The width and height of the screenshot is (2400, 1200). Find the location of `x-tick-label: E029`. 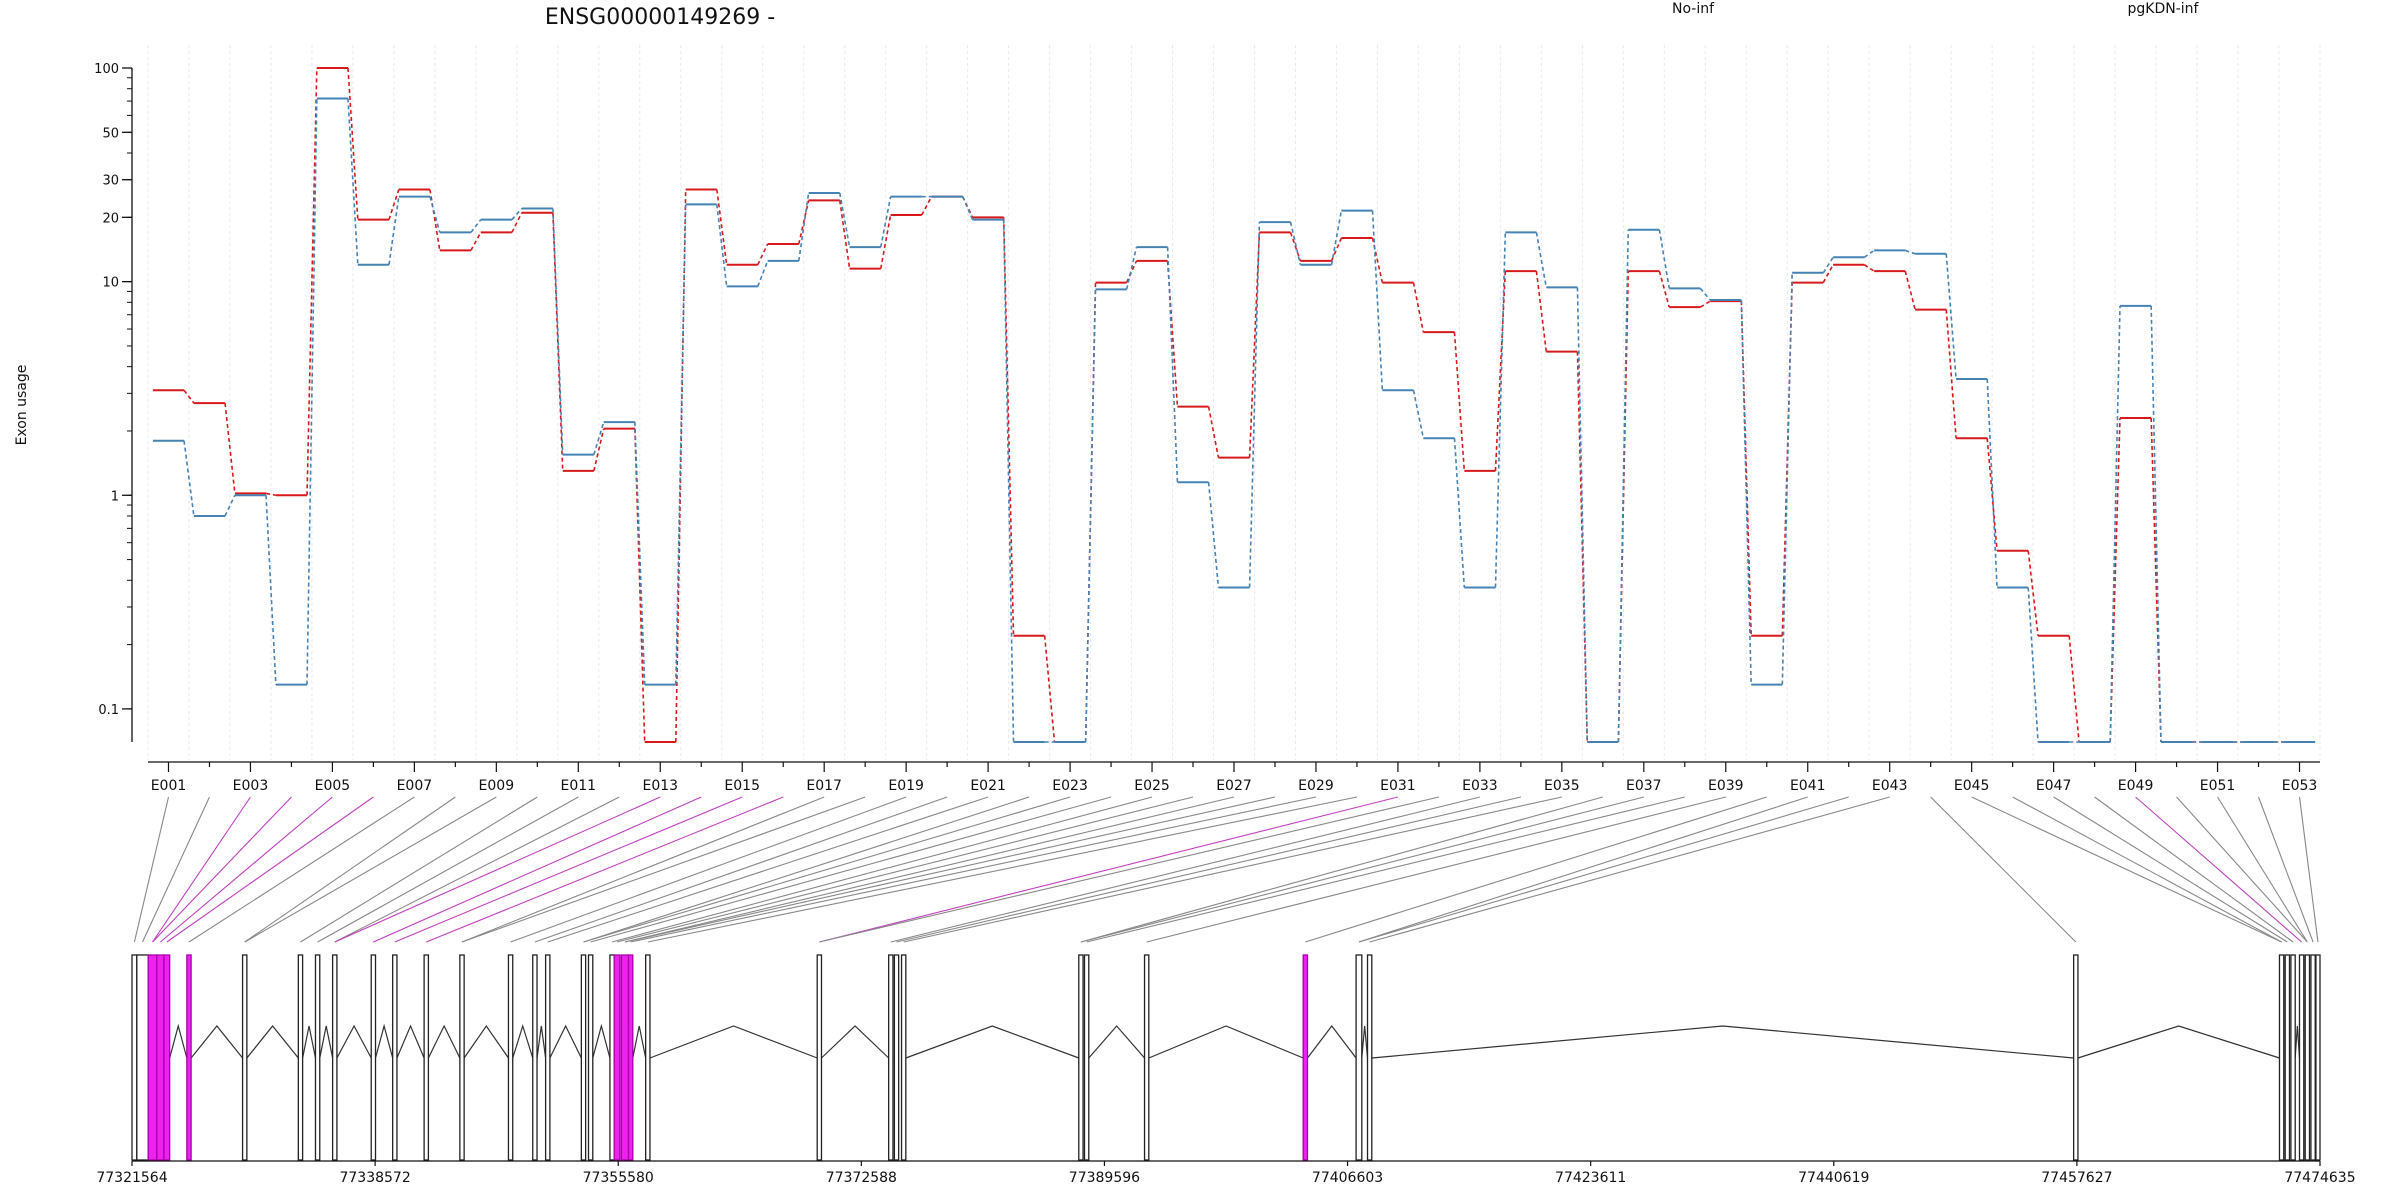

x-tick-label: E029 is located at coordinates (1316, 786).